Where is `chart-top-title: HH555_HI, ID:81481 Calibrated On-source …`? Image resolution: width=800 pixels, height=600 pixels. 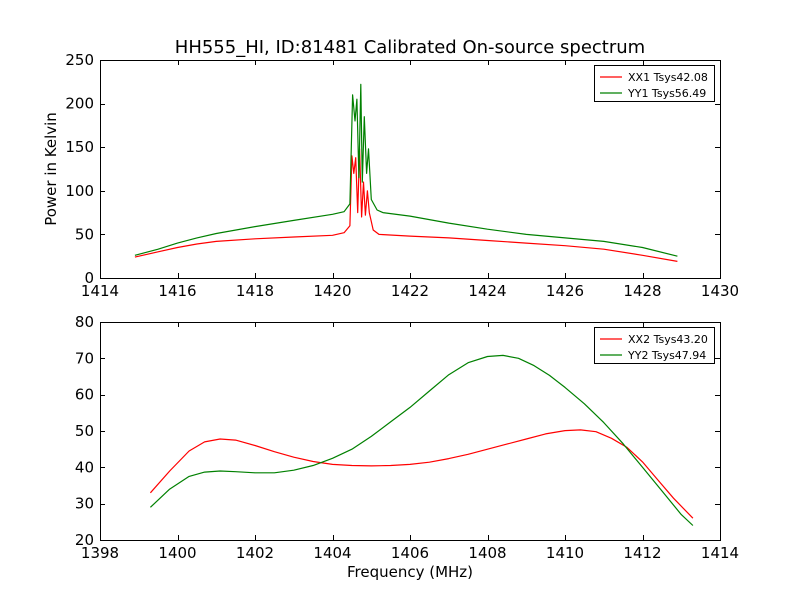
chart-top-title: HH555_HI, ID:81481 Calibrated On-source … is located at coordinates (410, 47).